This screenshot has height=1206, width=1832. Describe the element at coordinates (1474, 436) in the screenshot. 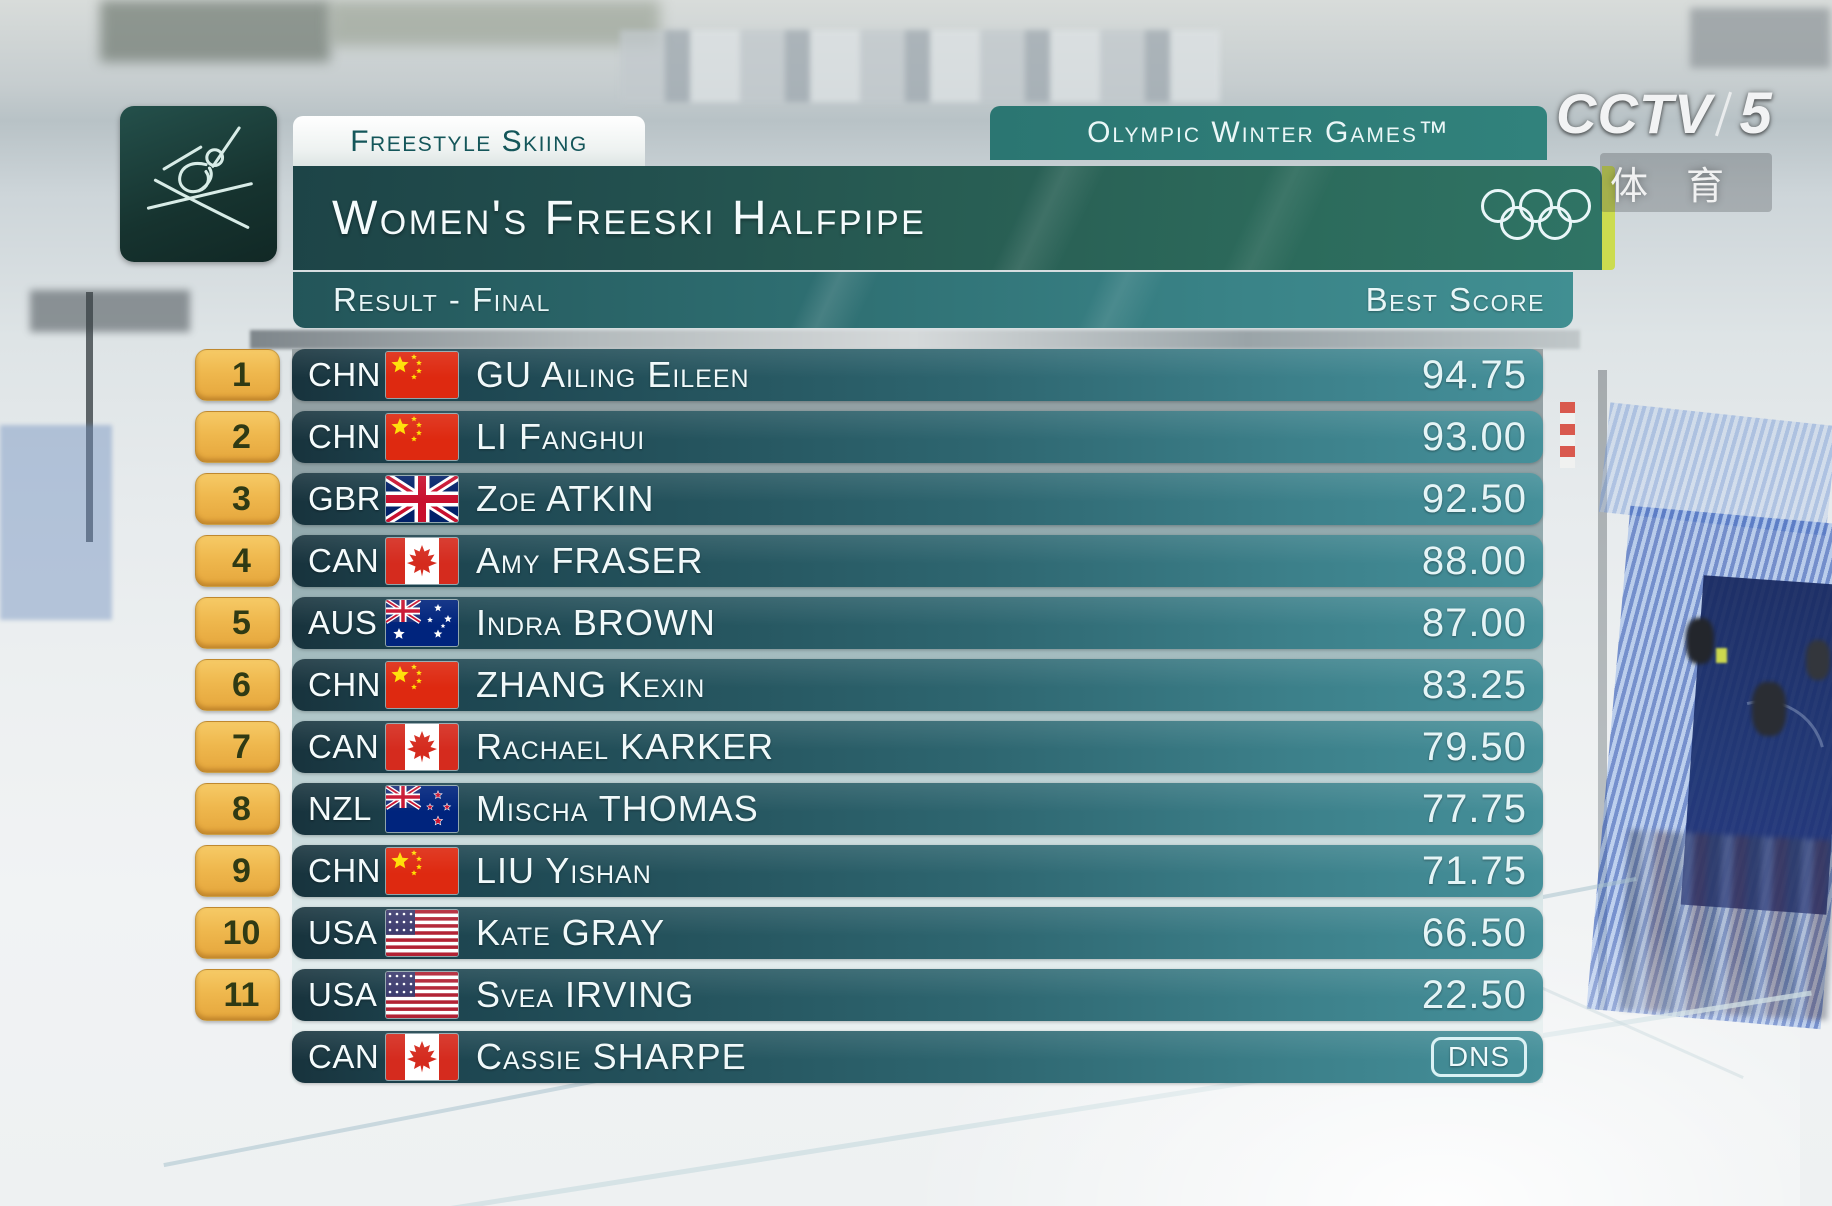

I see `best-score: 93.00` at that location.